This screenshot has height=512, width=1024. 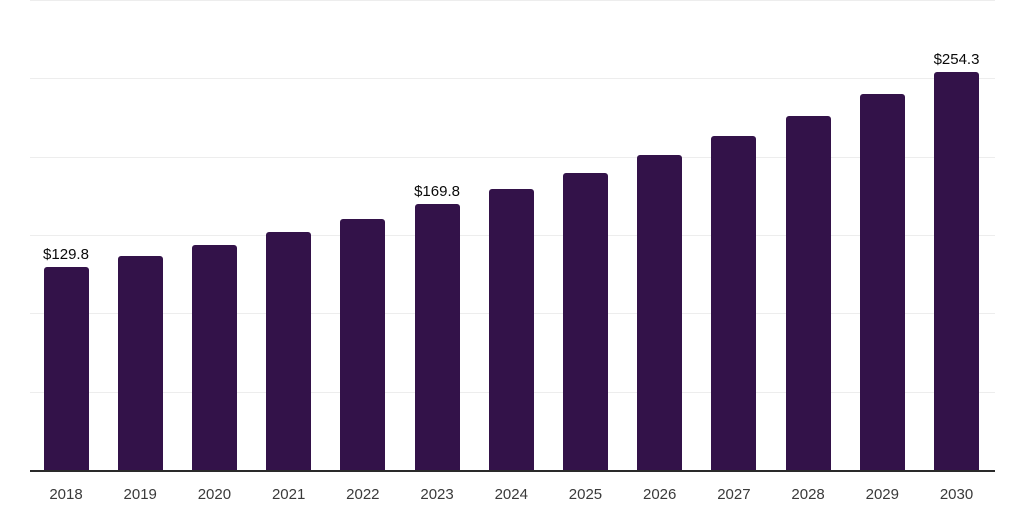 I want to click on x-tick-label-2023: 2023, so click(x=437, y=494).